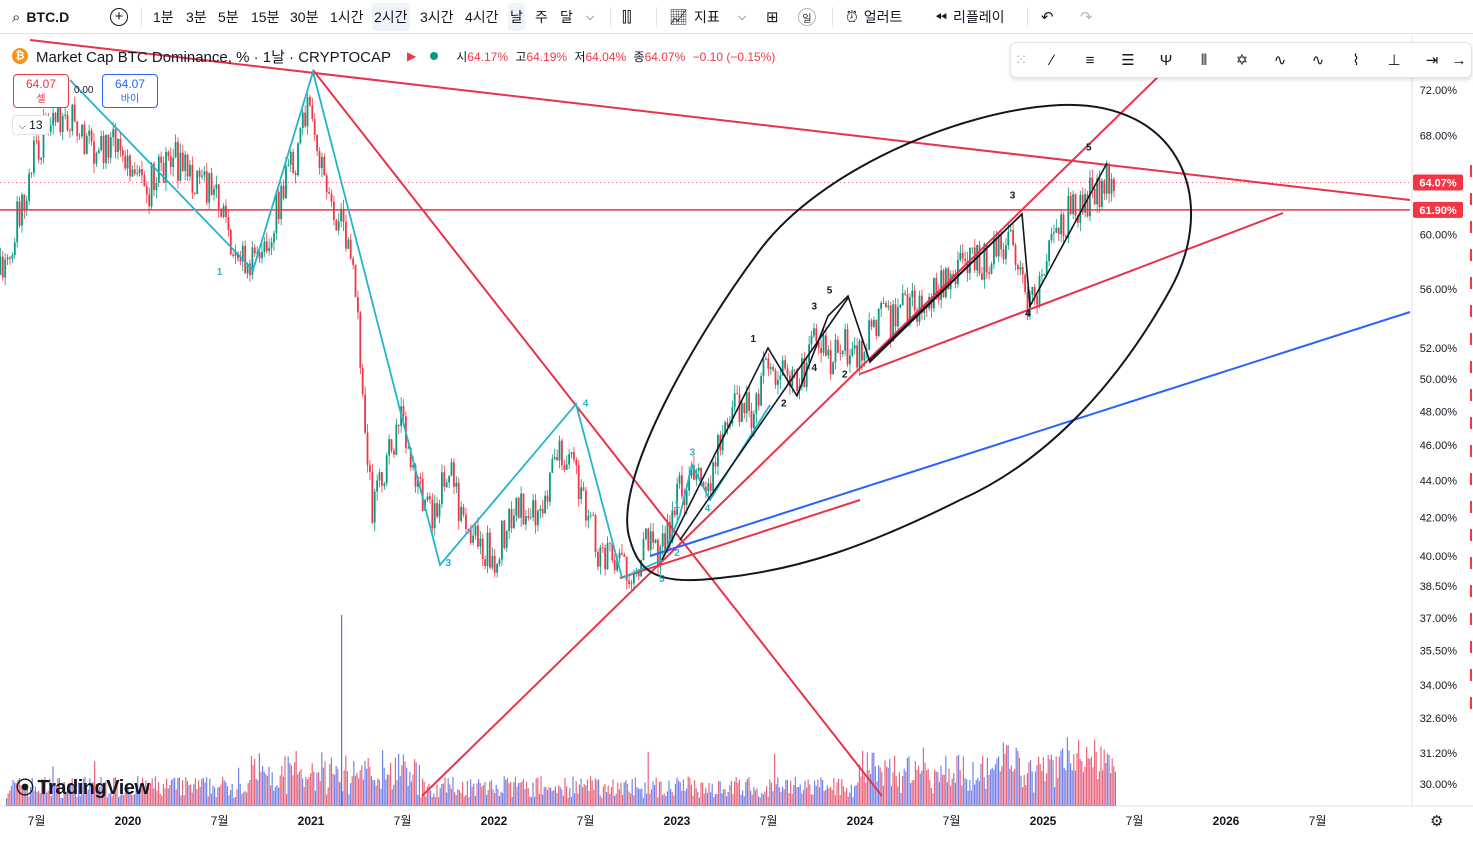 Image resolution: width=1473 pixels, height=841 pixels. I want to click on parallel-channel-icon: ≡, so click(1090, 60).